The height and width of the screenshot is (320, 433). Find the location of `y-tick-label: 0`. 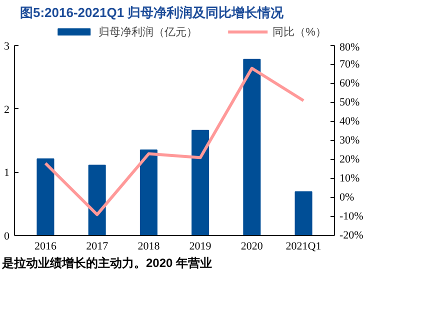

y-tick-label: 0 is located at coordinates (7, 236).